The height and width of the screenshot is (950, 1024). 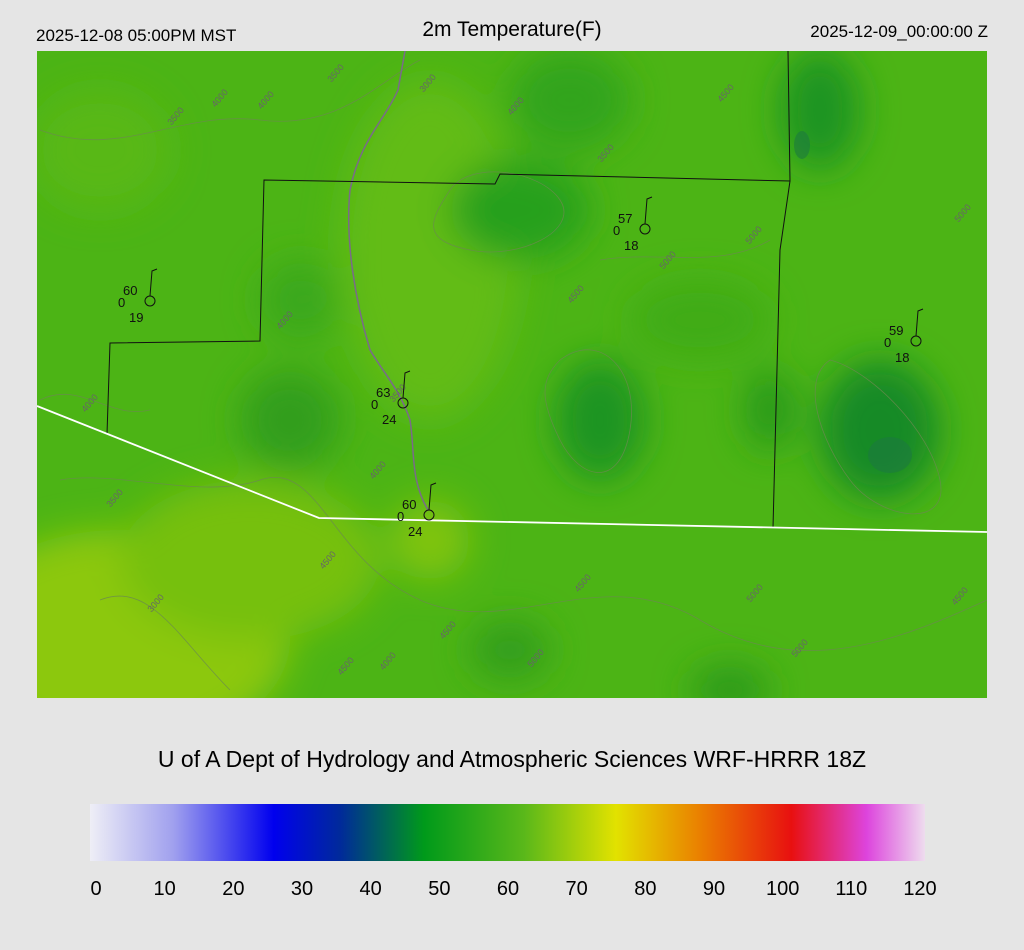 I want to click on colorbar-tick-label: 0, so click(x=95, y=889).